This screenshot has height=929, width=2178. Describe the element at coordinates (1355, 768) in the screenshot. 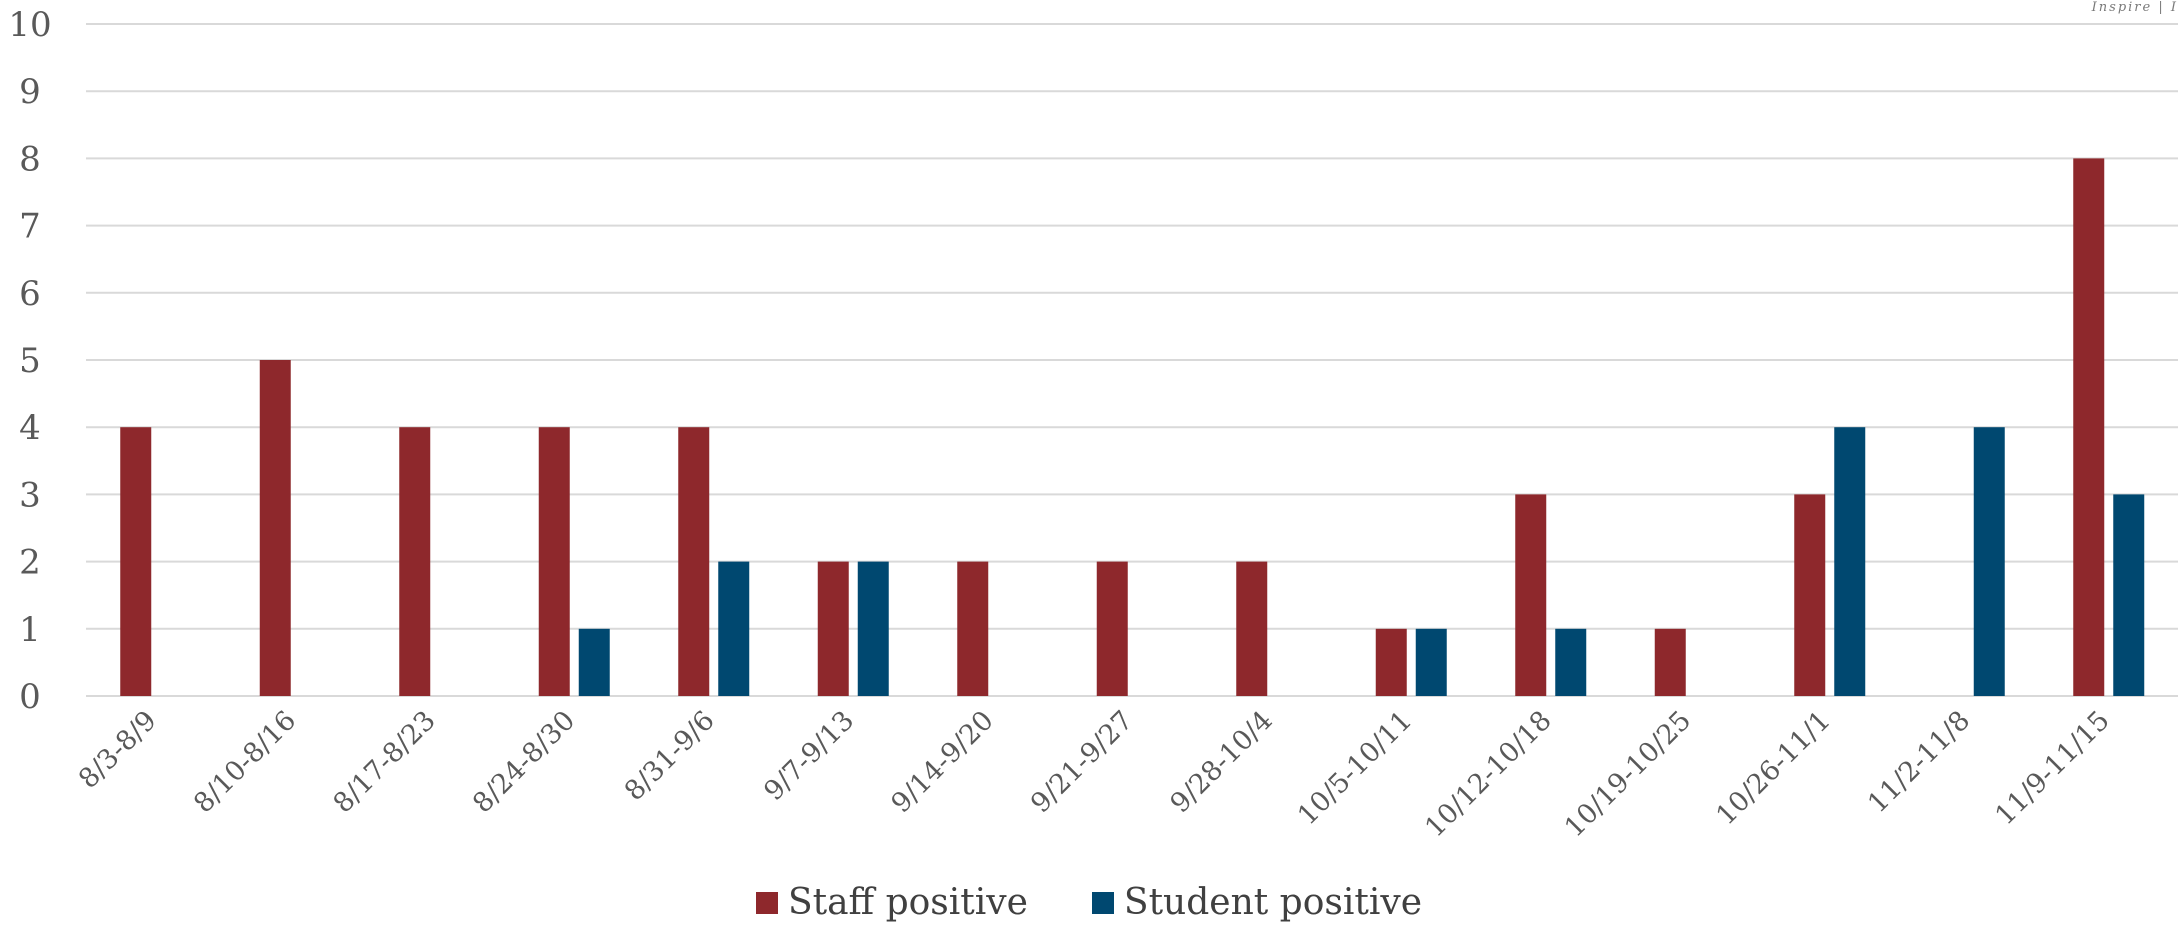

I see `x-tick-label: 10/5-10/11` at that location.